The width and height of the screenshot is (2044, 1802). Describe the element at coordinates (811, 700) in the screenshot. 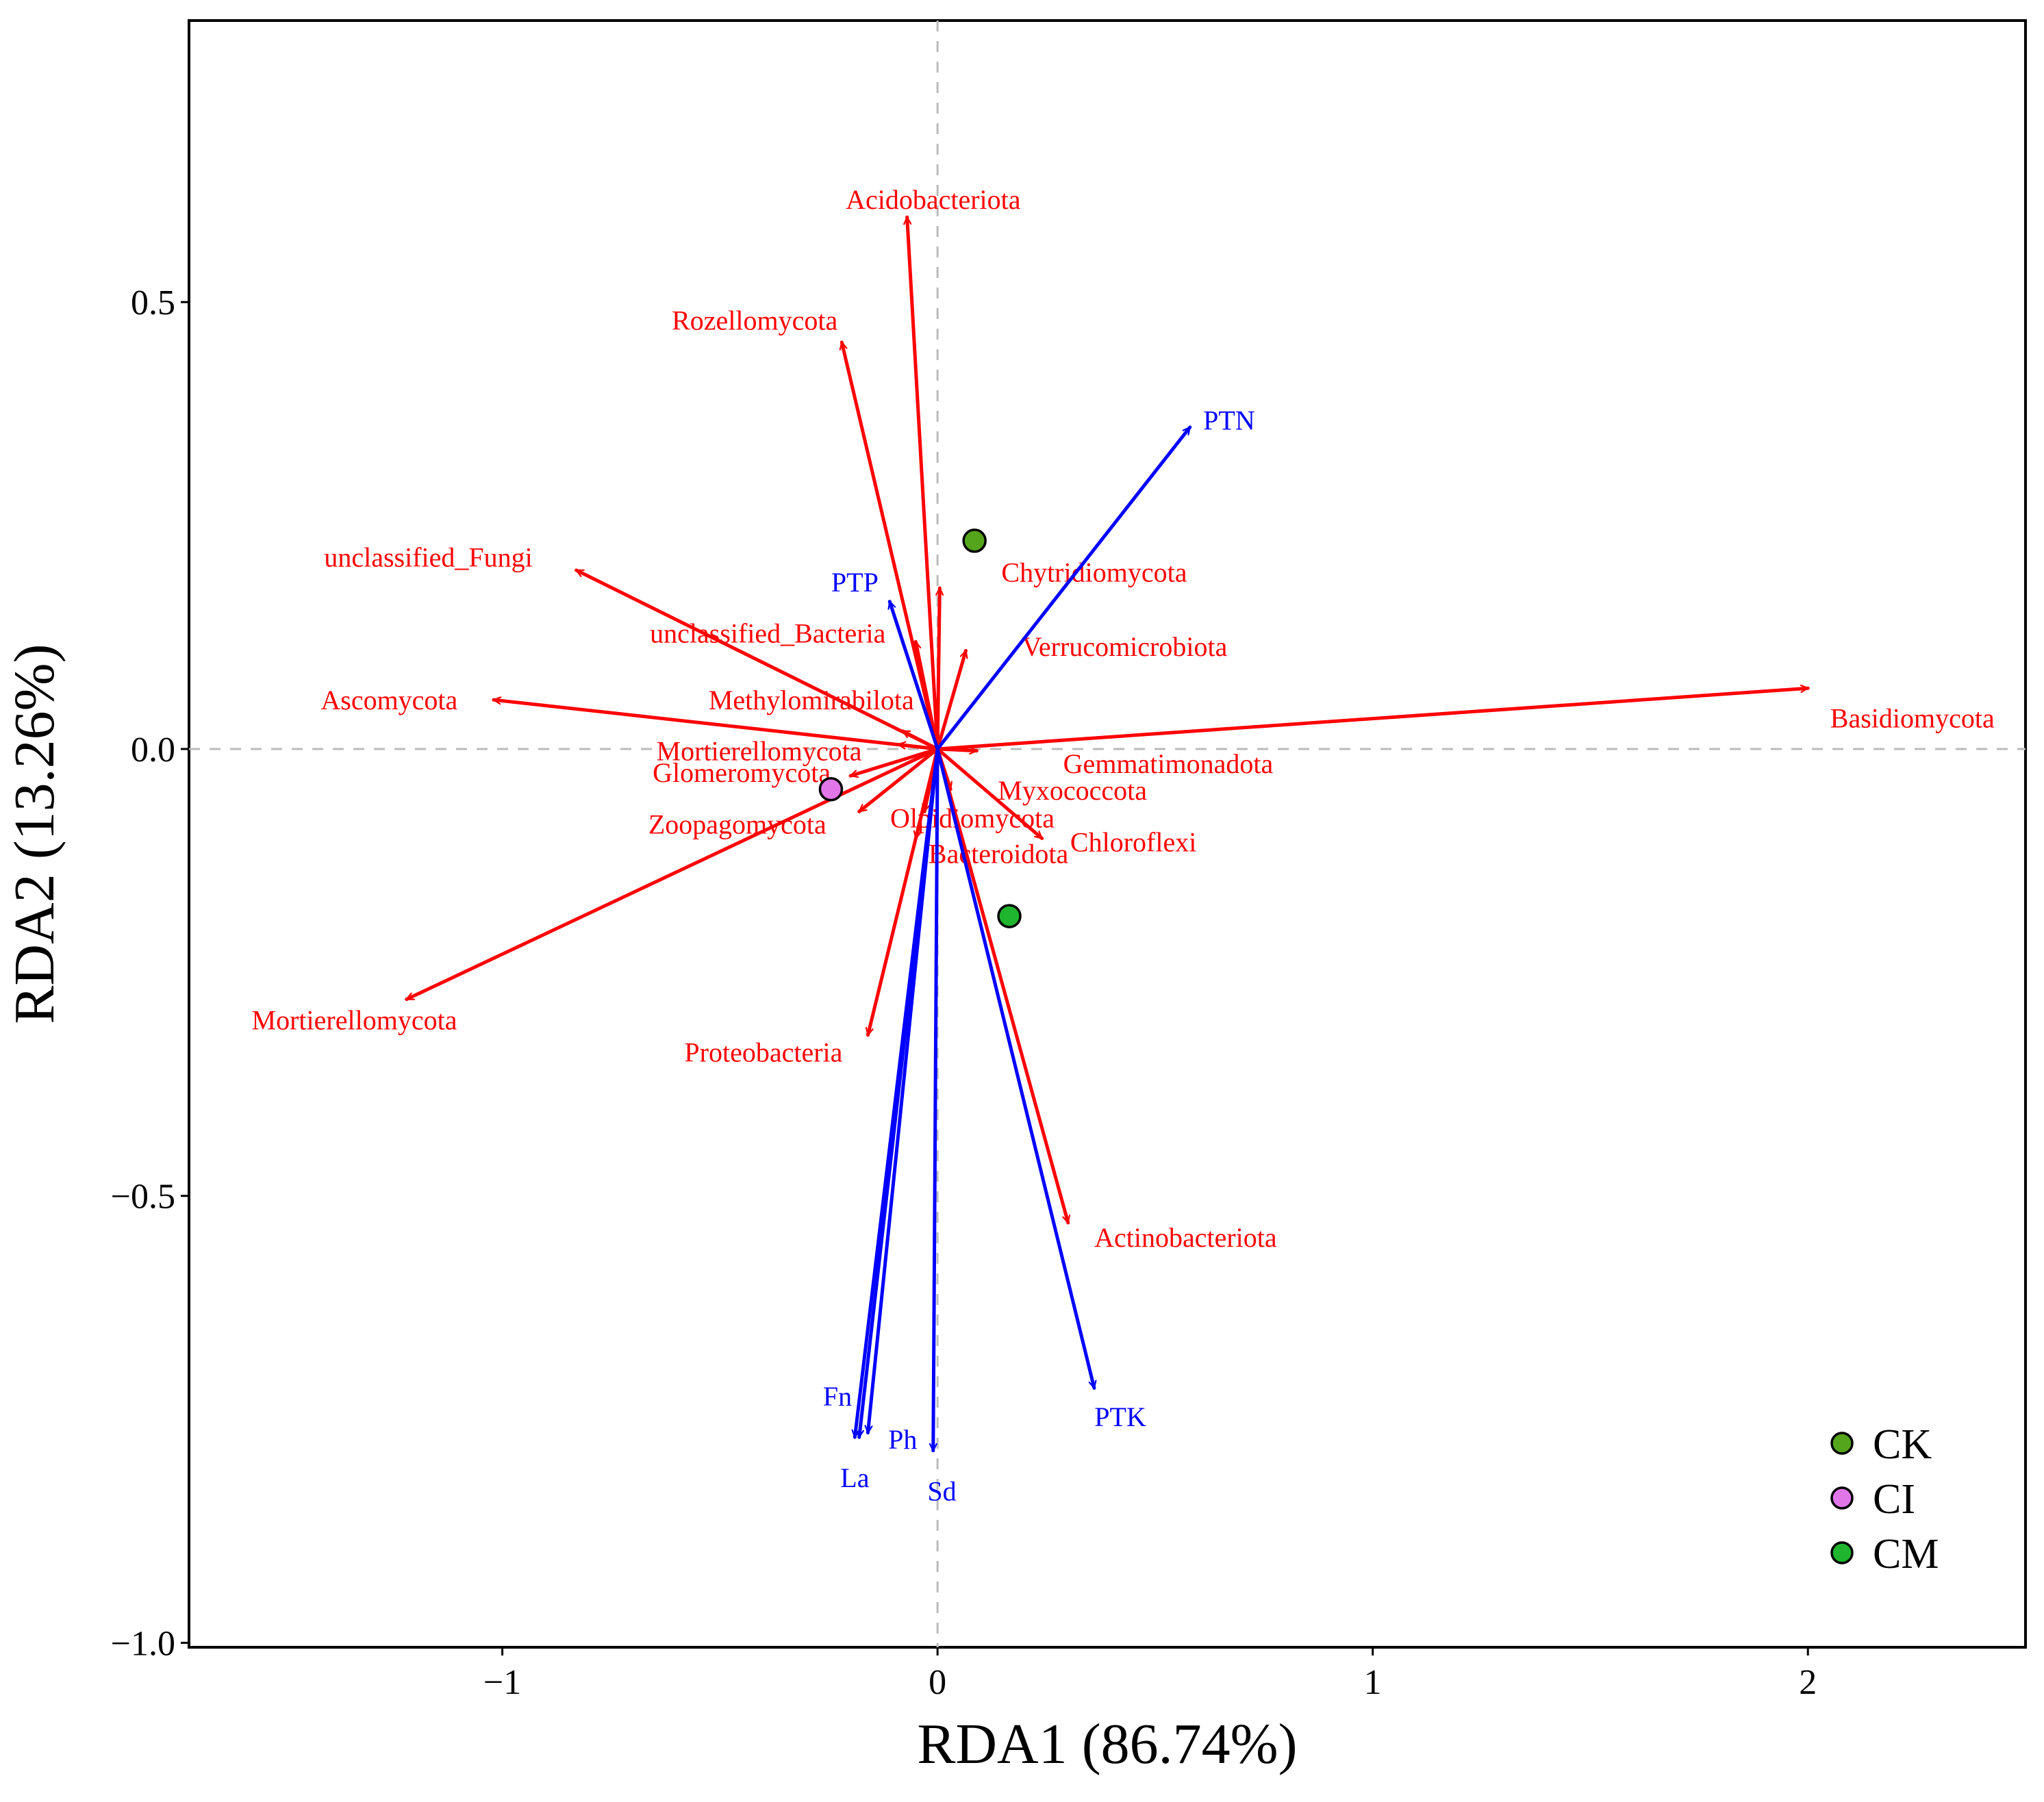

I see `species-vector-label: Methylomirabilota` at that location.